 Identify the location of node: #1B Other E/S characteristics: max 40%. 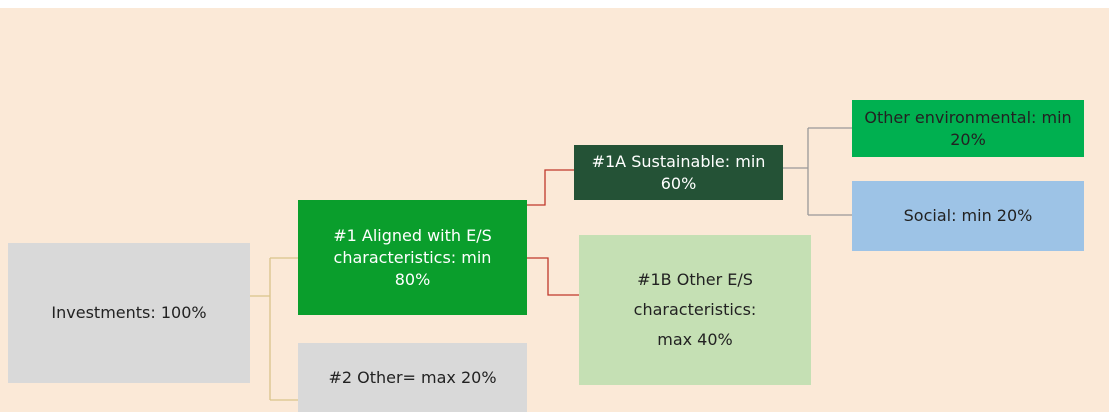
(695, 310).